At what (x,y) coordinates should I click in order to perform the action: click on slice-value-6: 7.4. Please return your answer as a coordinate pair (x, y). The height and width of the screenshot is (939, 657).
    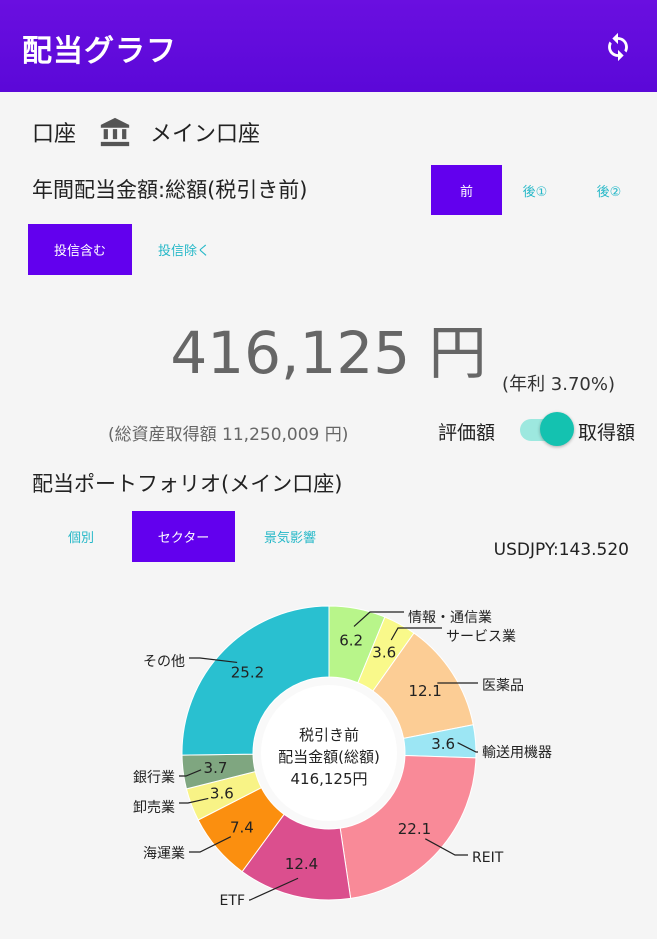
    Looking at the image, I should click on (242, 827).